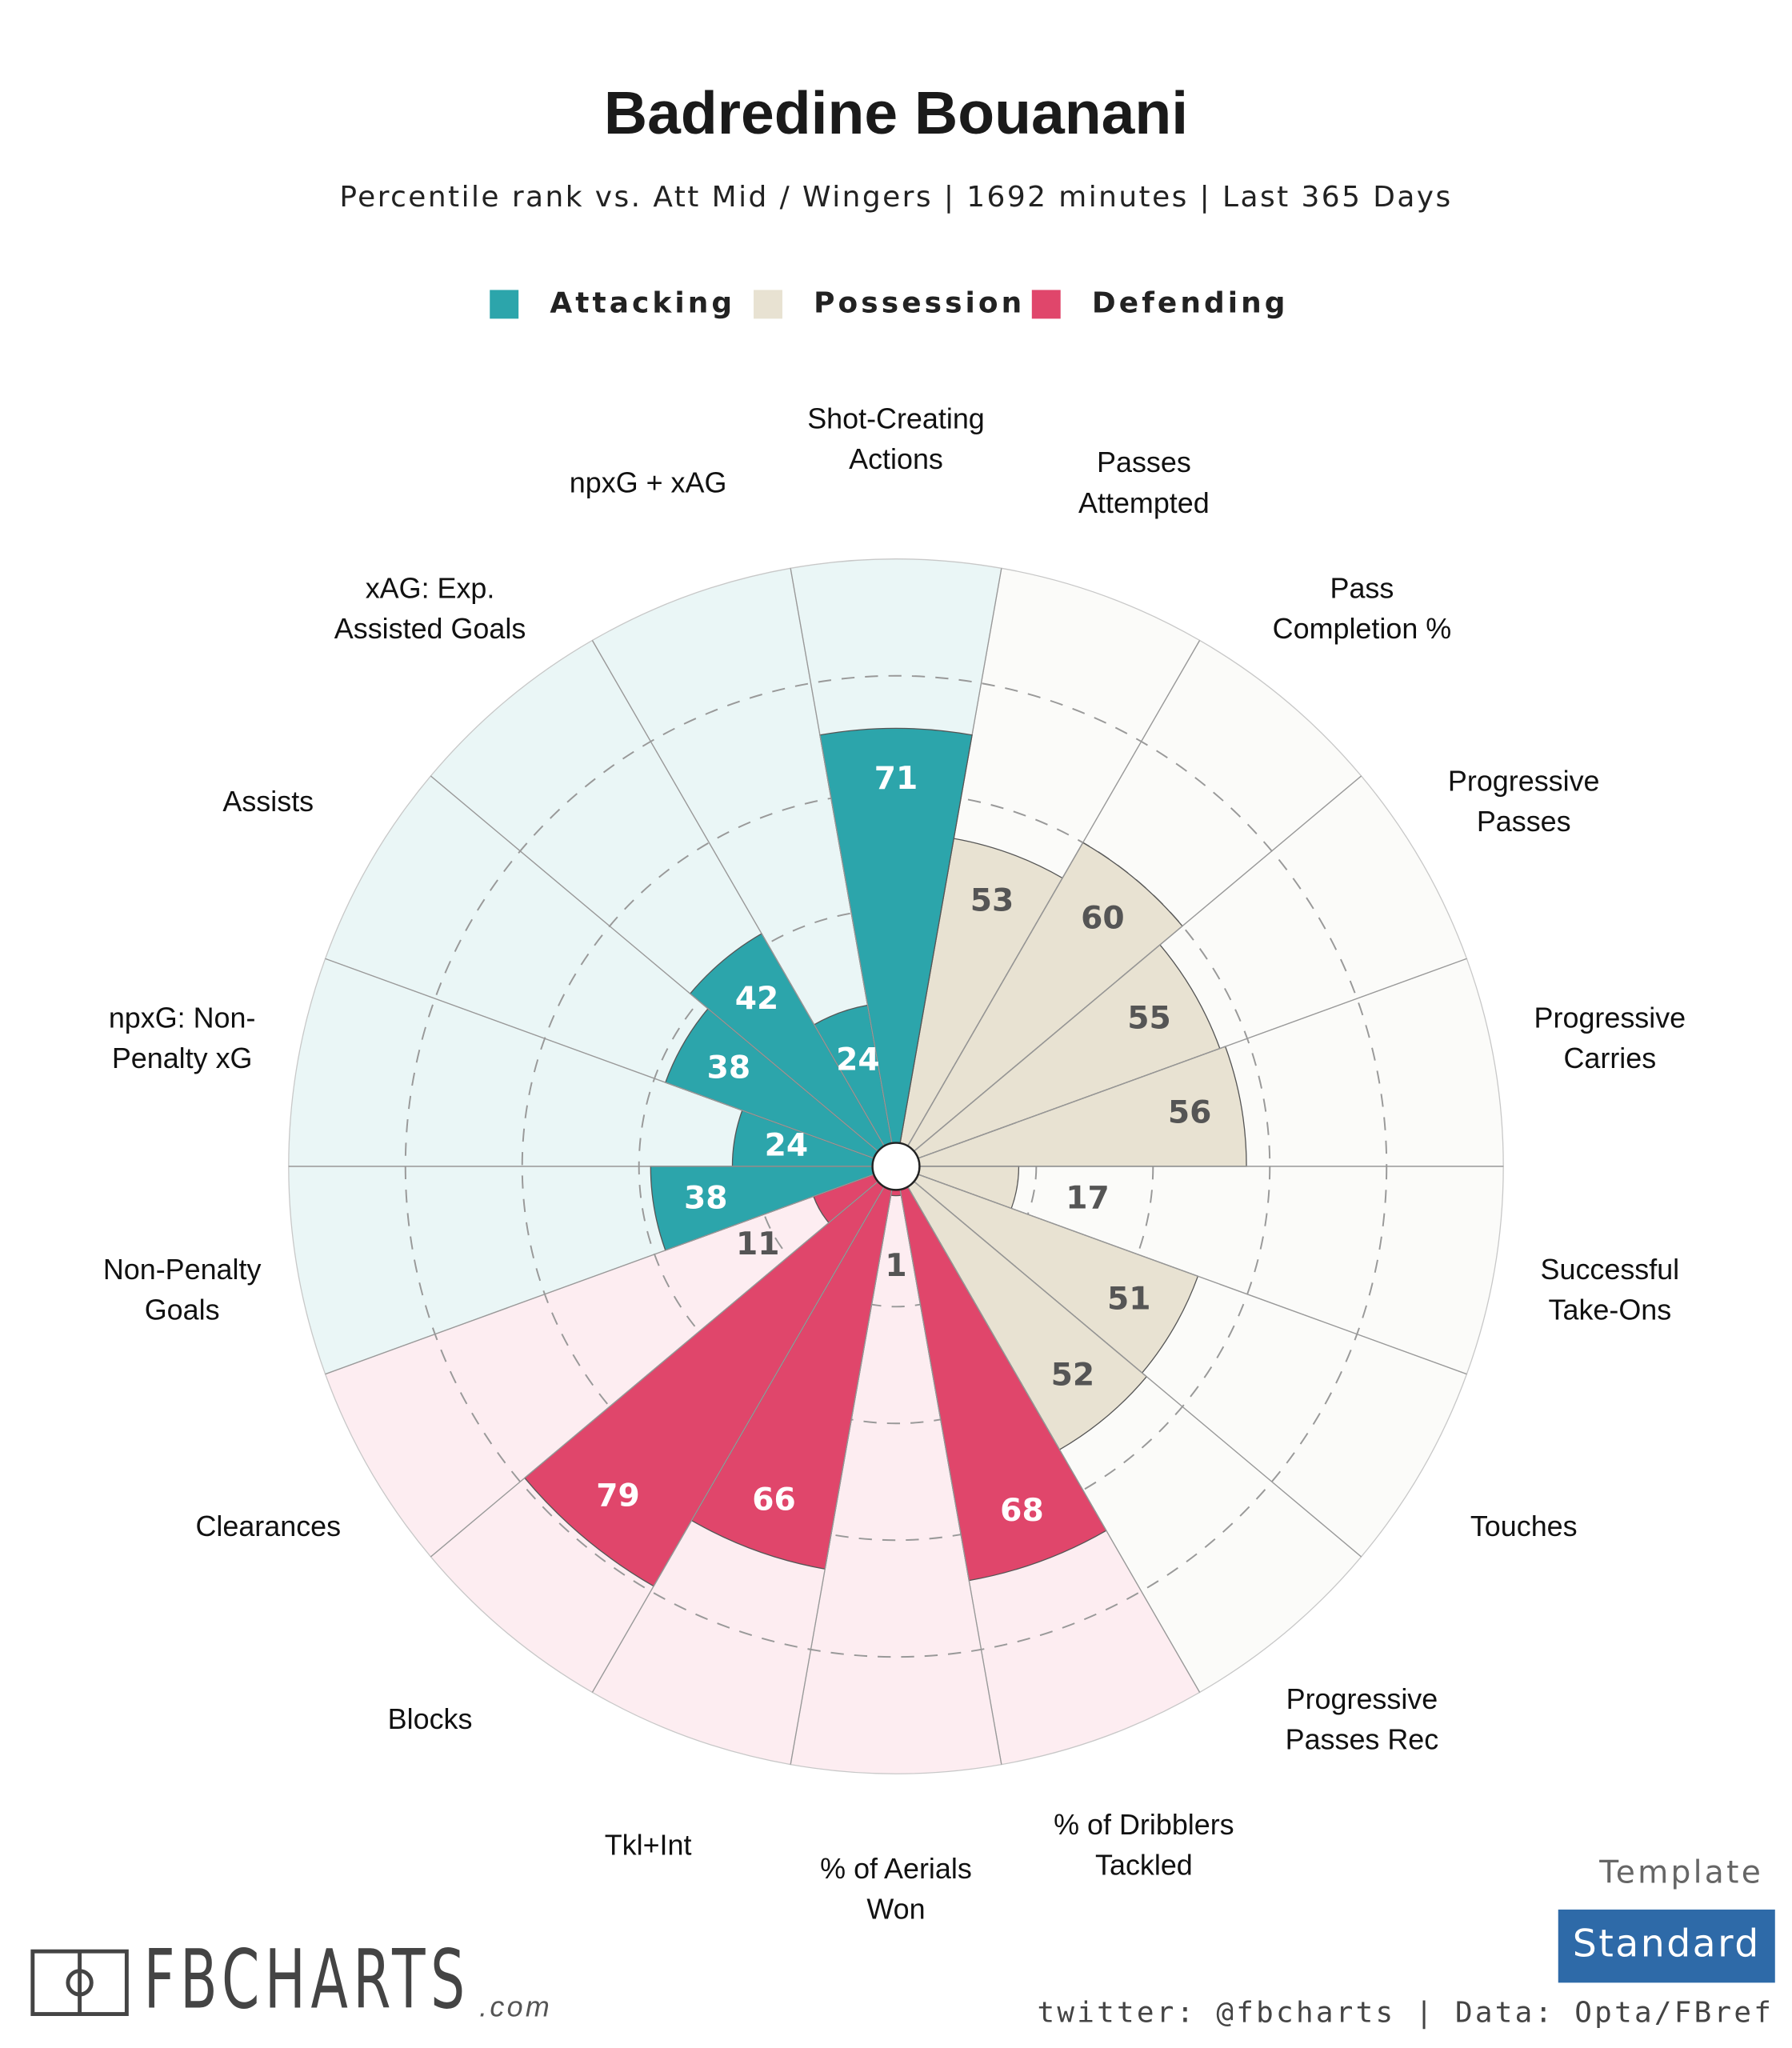  Describe the element at coordinates (1524, 801) in the screenshot. I see `category-label: Progressive Passes` at that location.